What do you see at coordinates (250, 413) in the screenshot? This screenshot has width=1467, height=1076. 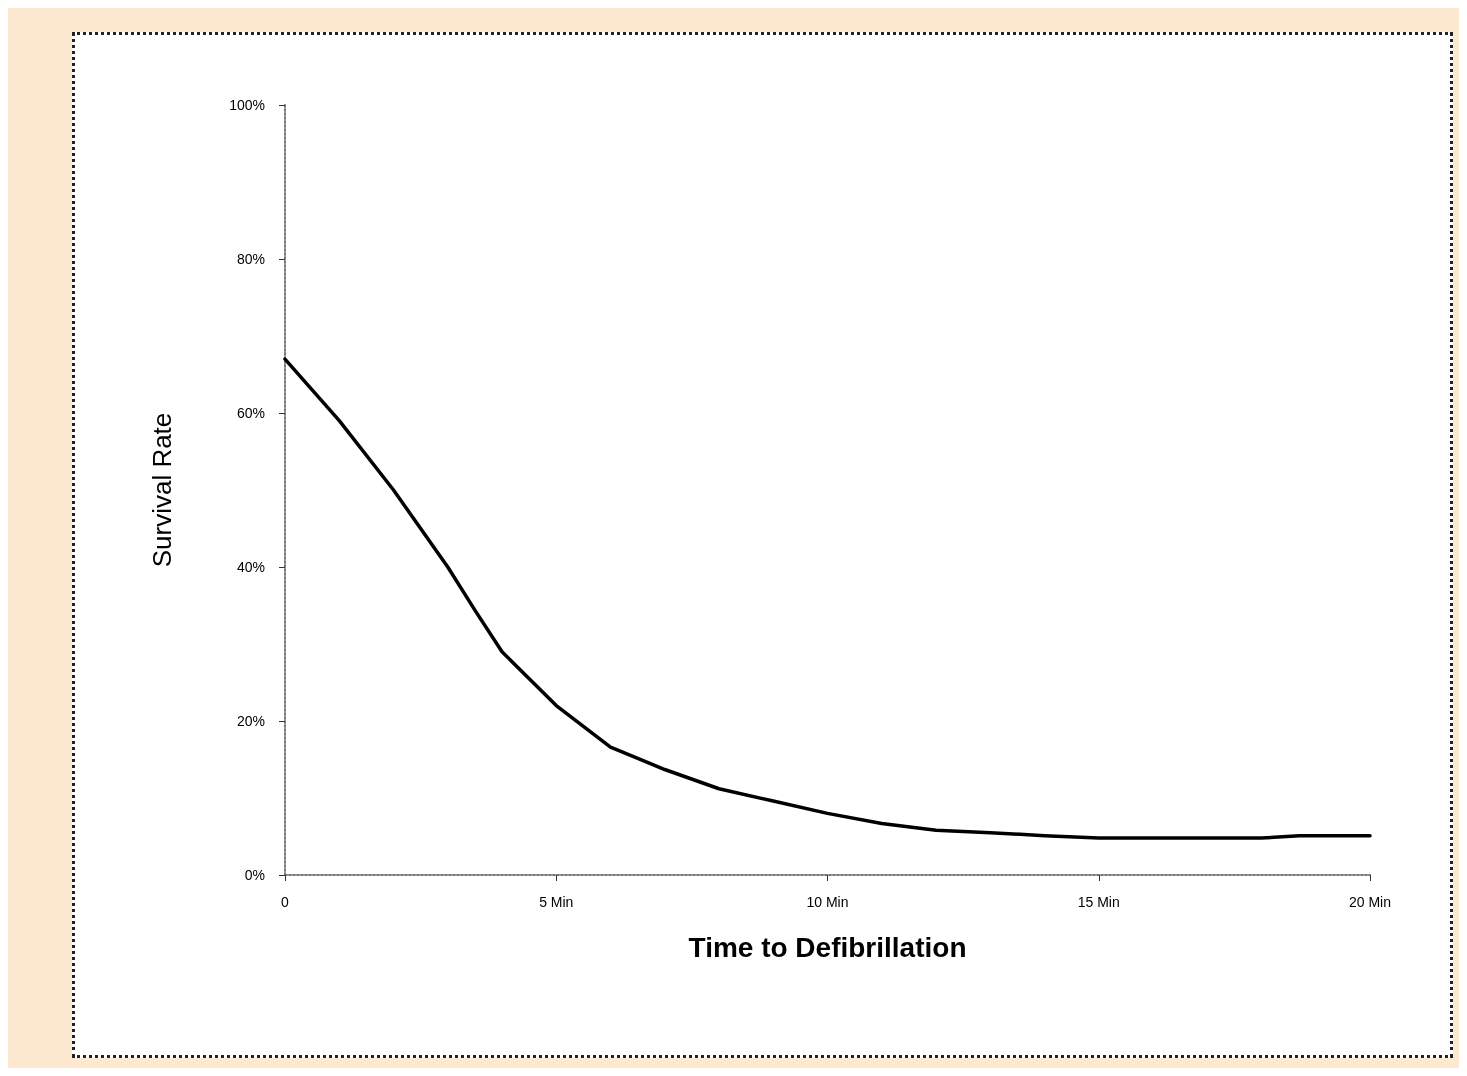 I see `y-tick-label: 60%` at bounding box center [250, 413].